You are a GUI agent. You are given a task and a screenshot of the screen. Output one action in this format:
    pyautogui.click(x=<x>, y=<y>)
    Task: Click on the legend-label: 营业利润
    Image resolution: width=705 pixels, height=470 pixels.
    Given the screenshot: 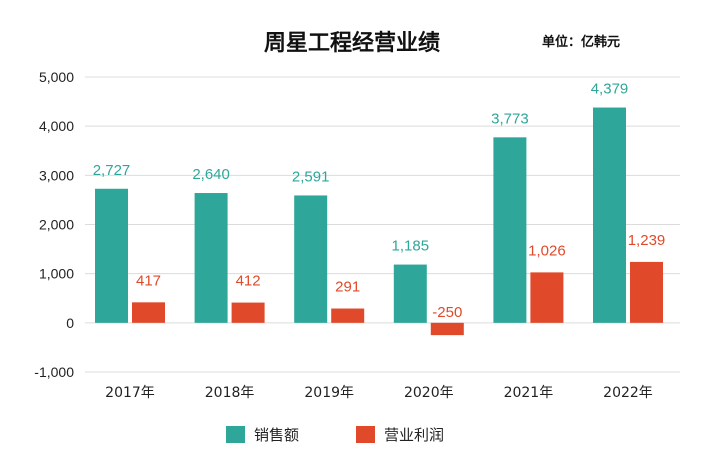 What is the action you would take?
    pyautogui.click(x=414, y=435)
    